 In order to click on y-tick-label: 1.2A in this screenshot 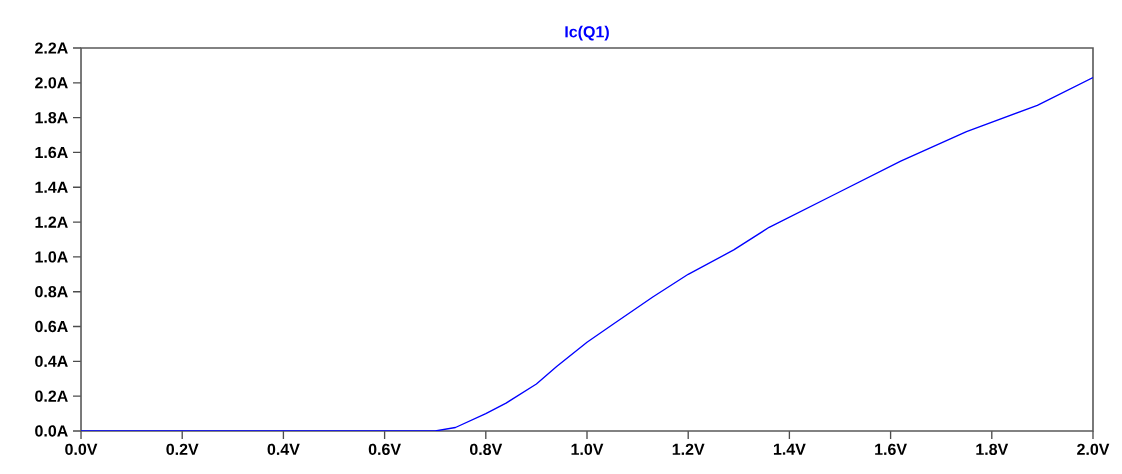, I will do `click(51, 222)`.